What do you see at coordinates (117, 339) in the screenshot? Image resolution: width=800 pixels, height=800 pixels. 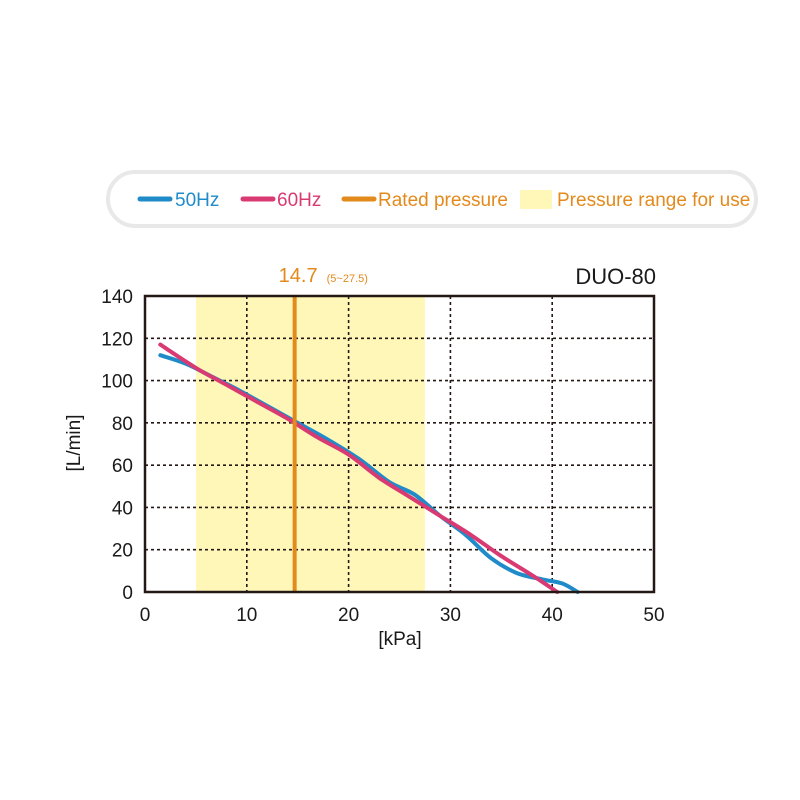 I see `y-tick-label: 120` at bounding box center [117, 339].